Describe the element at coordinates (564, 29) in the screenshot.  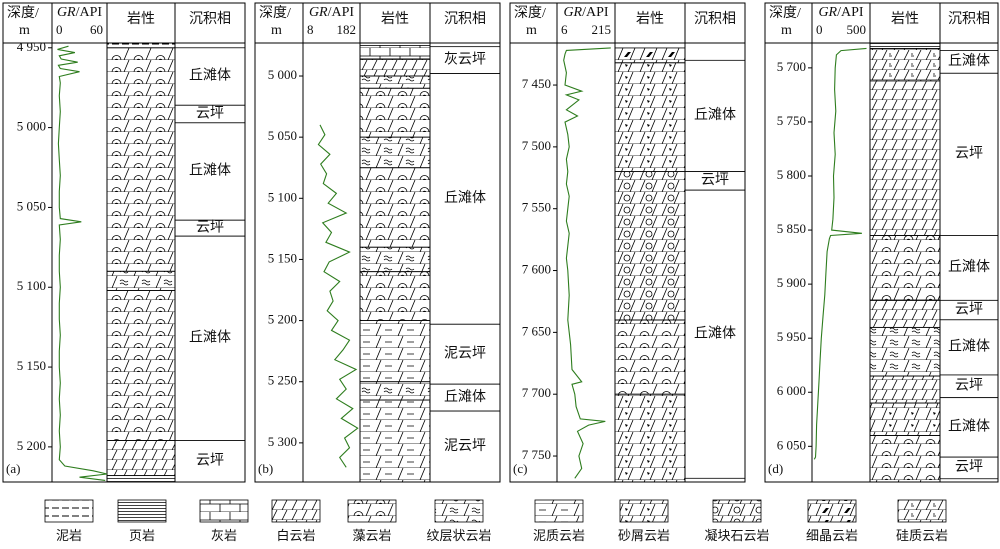
I see `gr-tick-label: 6` at that location.